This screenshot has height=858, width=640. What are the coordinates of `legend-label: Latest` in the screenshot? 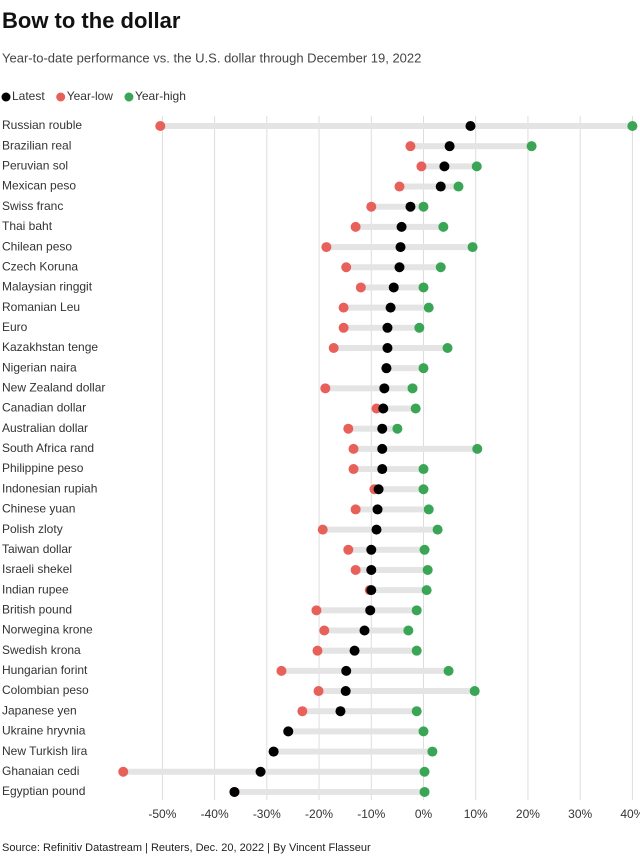 It's located at (28, 96).